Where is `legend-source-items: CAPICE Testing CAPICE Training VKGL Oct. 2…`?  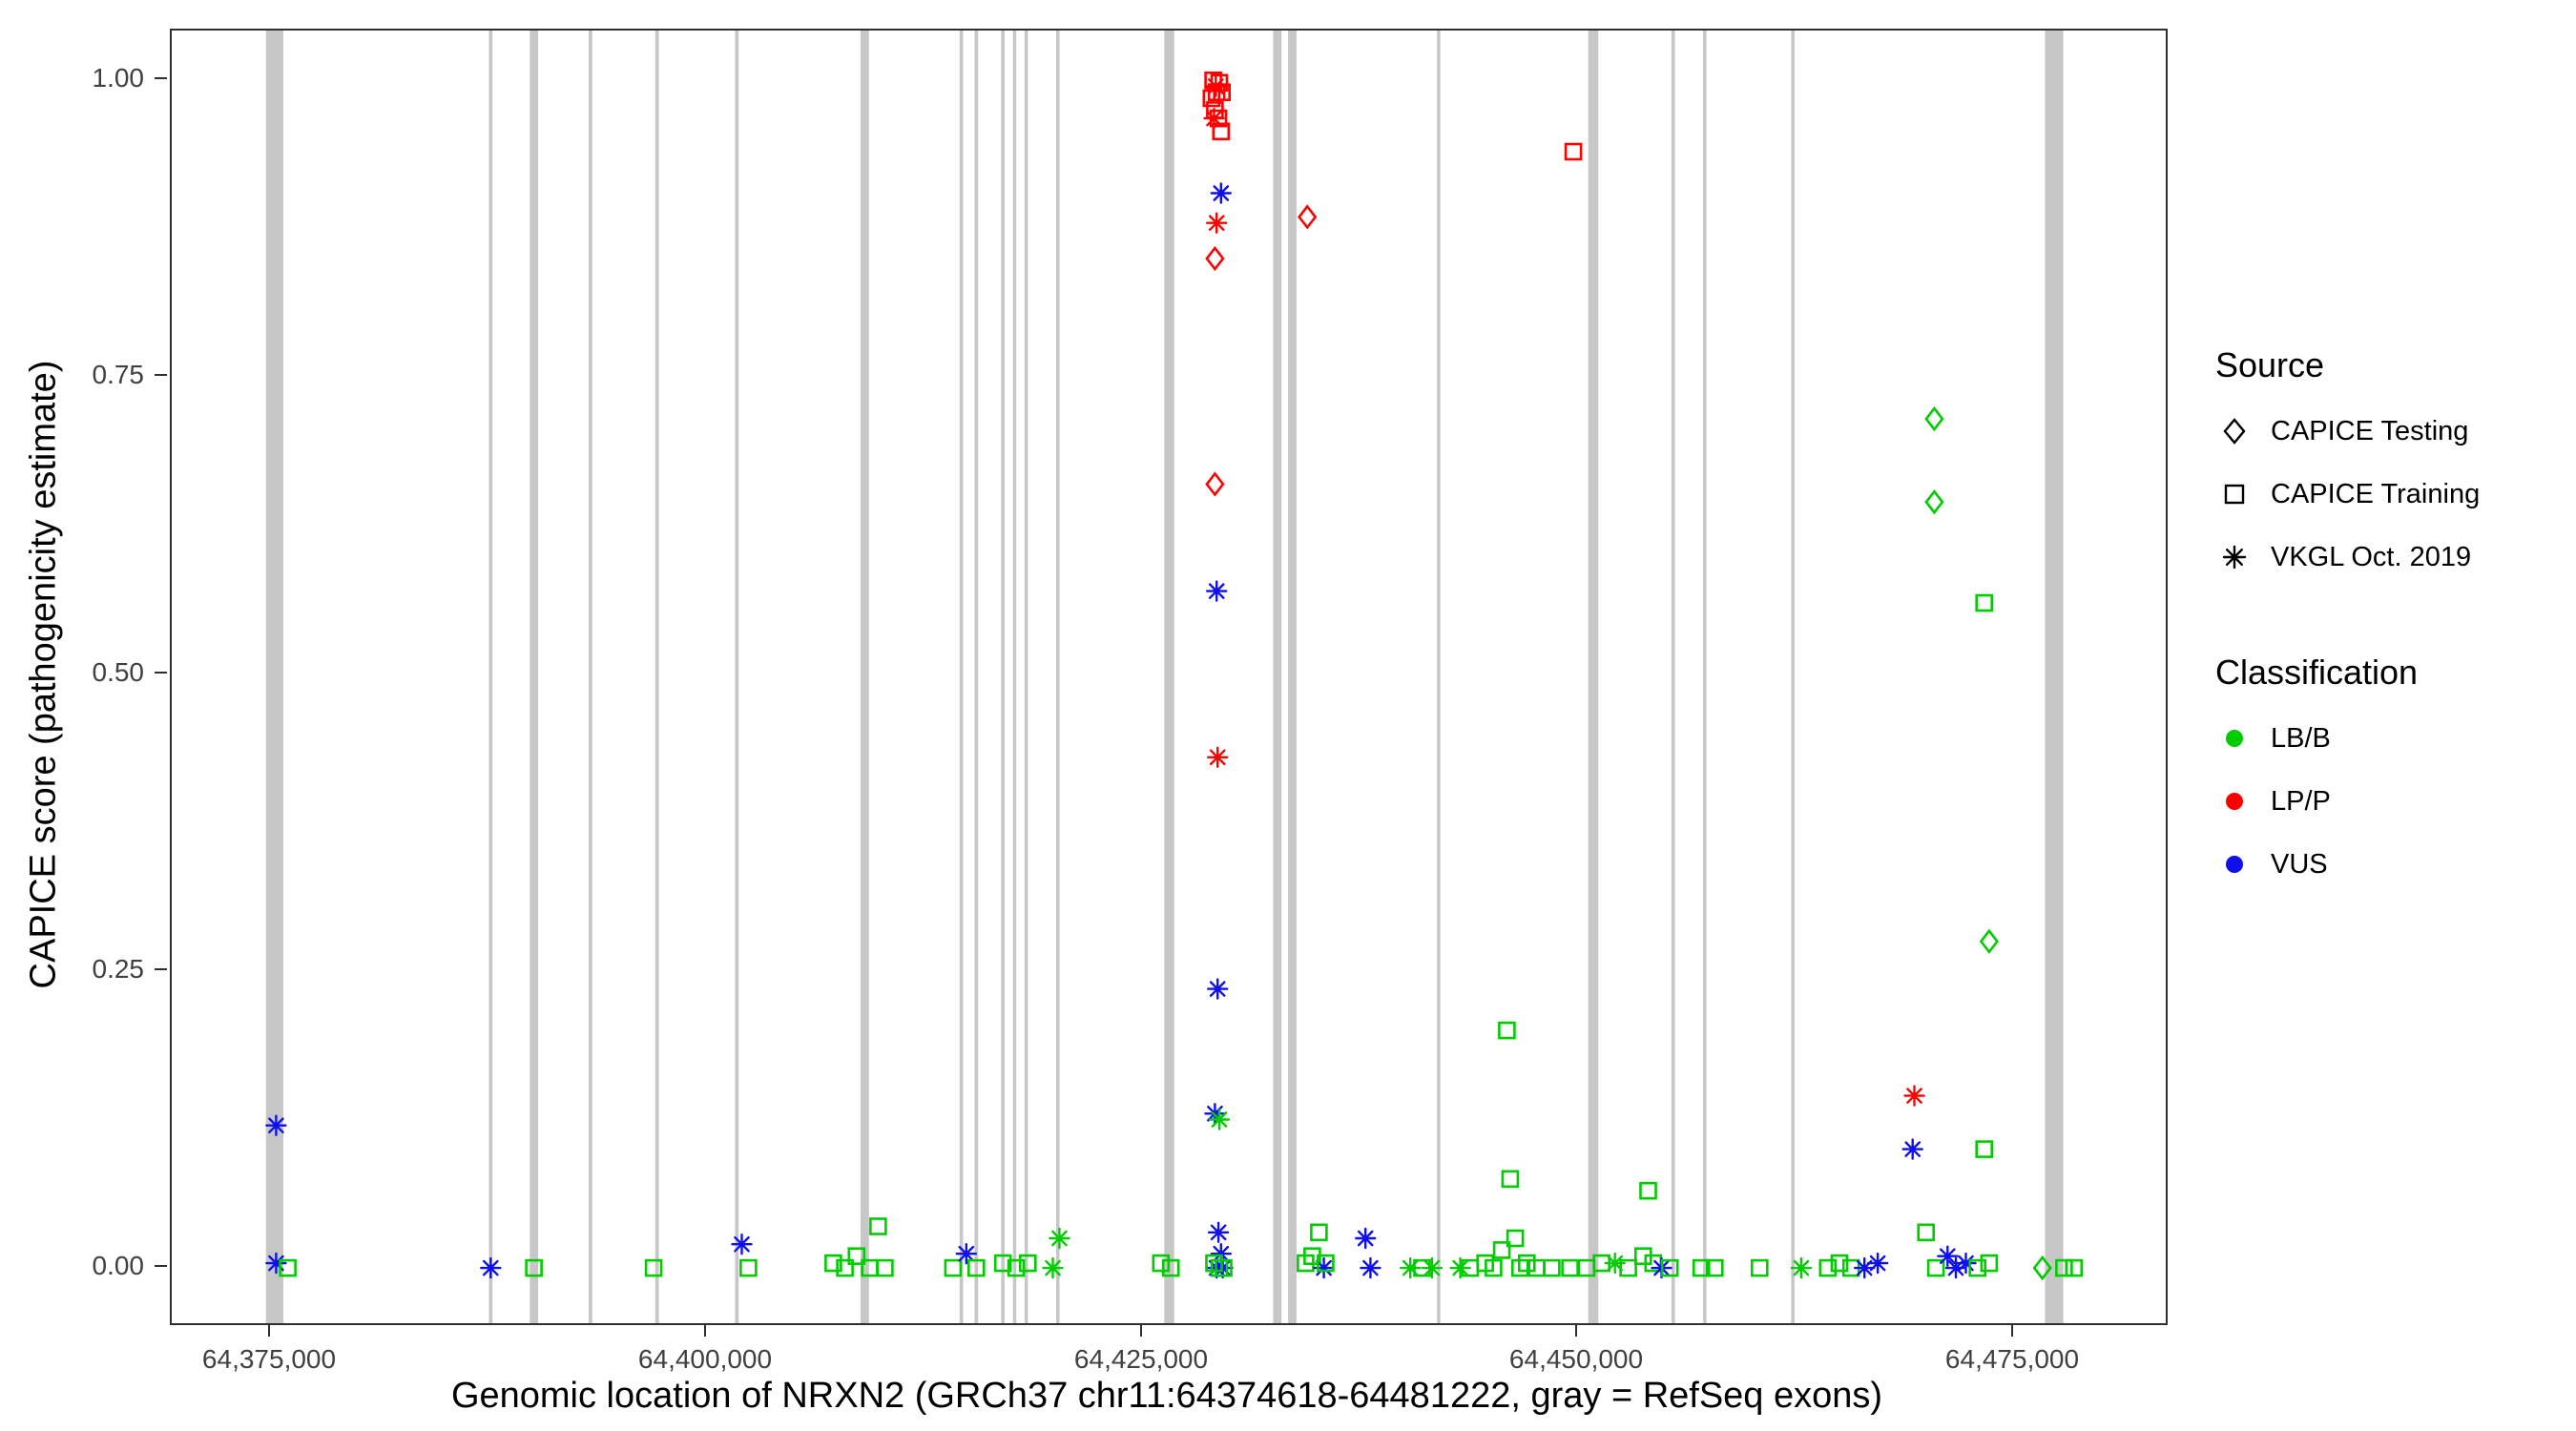
legend-source-items: CAPICE Testing CAPICE Training VKGL Oct. 2… is located at coordinates (2347, 494).